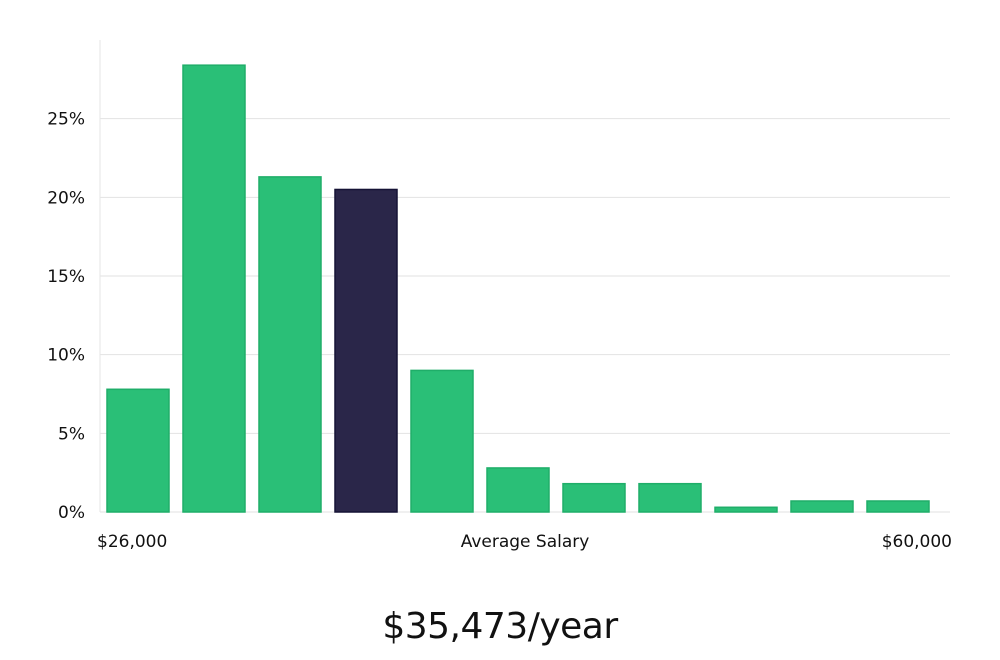 Image resolution: width=1000 pixels, height=660 pixels. What do you see at coordinates (71, 513) in the screenshot?
I see `y-tick-label: 0%` at bounding box center [71, 513].